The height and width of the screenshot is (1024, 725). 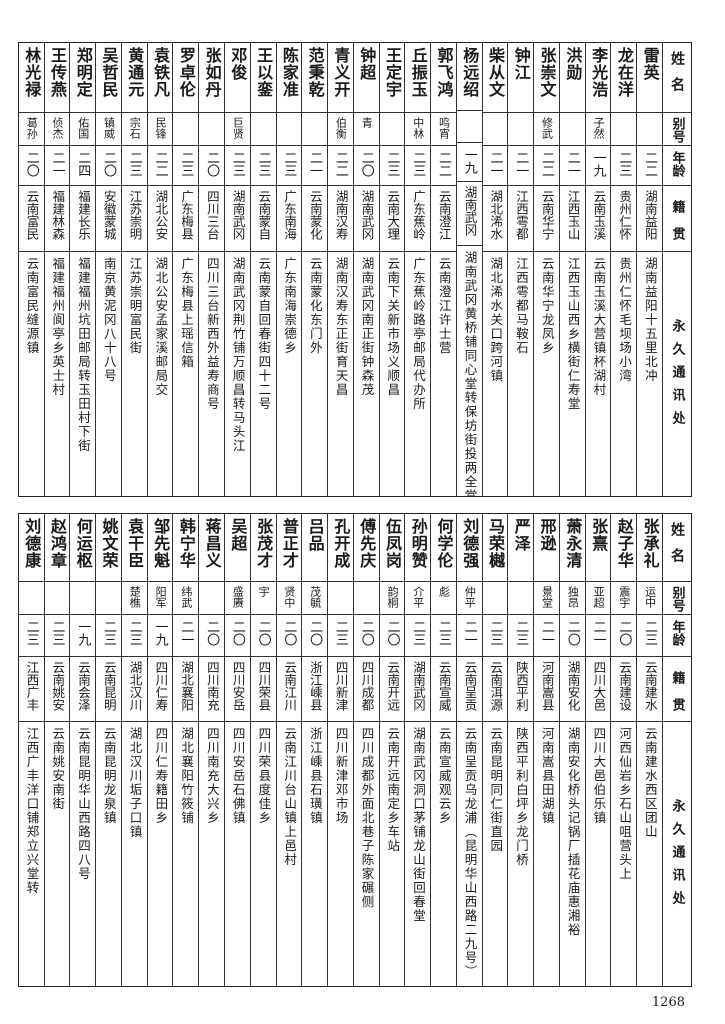 I want to click on name-cell: 黄通元, so click(x=134, y=78).